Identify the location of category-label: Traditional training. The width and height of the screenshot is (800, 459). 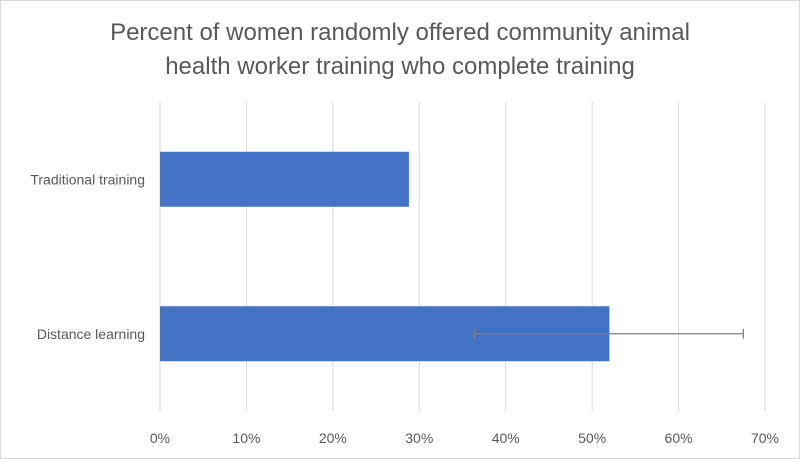
(87, 179).